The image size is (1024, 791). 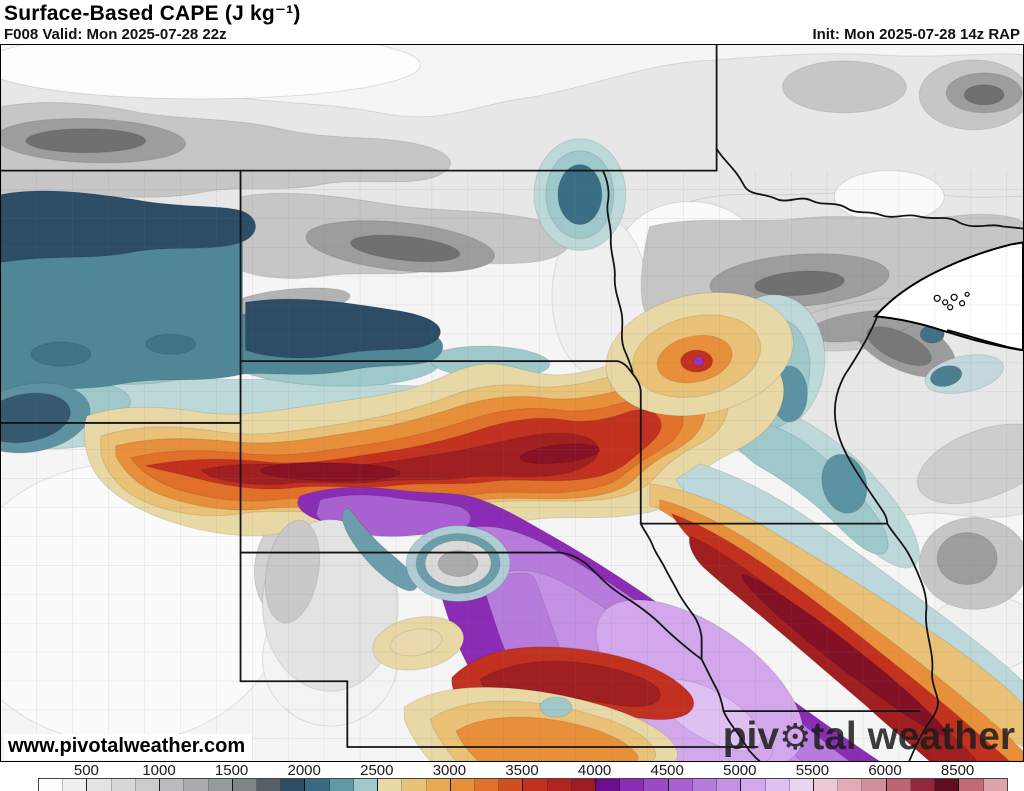 I want to click on colorbar-tick-label: 8500, so click(x=957, y=770).